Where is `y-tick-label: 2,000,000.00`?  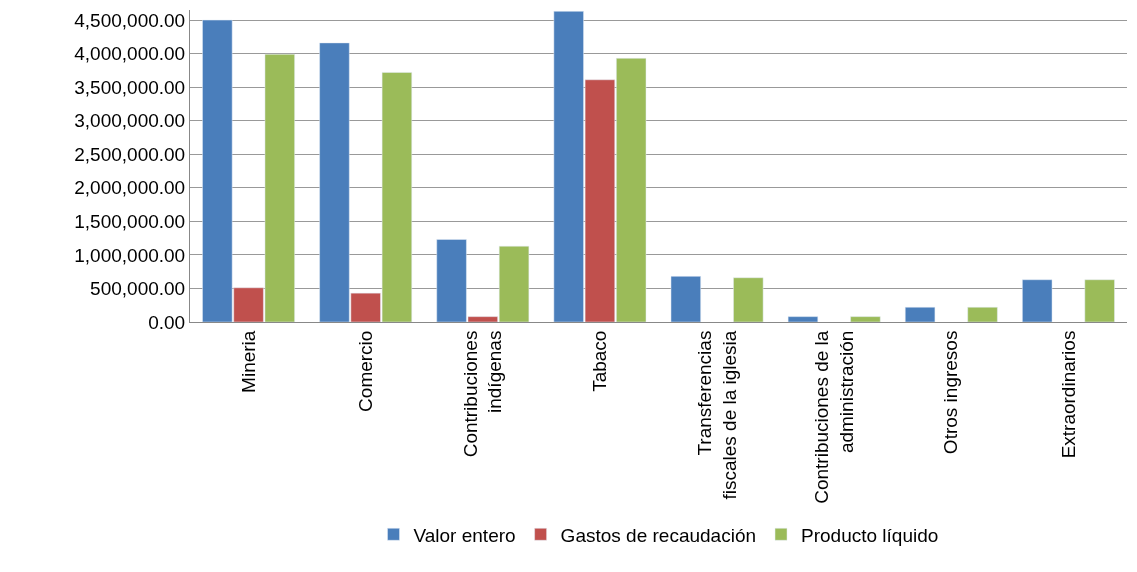 y-tick-label: 2,000,000.00 is located at coordinates (130, 188).